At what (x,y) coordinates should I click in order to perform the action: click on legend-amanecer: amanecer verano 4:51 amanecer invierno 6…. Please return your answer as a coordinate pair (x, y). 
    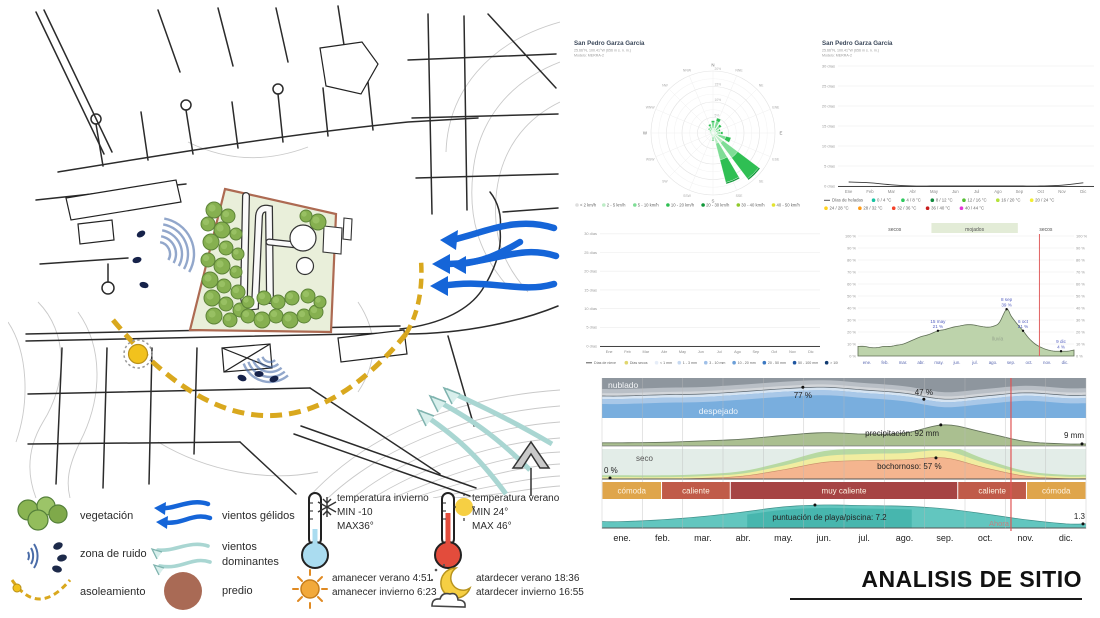
    Looking at the image, I should click on (384, 585).